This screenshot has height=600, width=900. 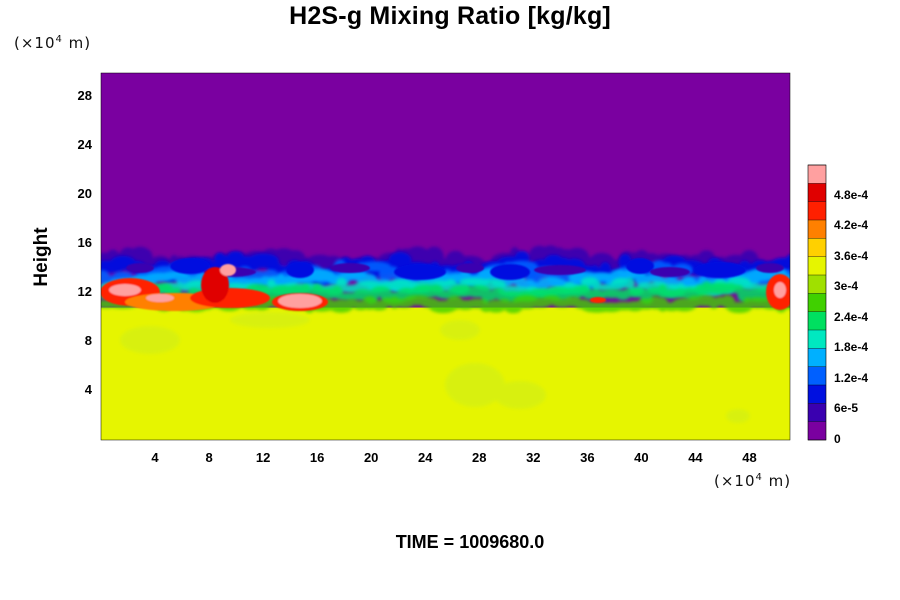 I want to click on colorbar-tick-label: 1.2e-4, so click(x=851, y=377).